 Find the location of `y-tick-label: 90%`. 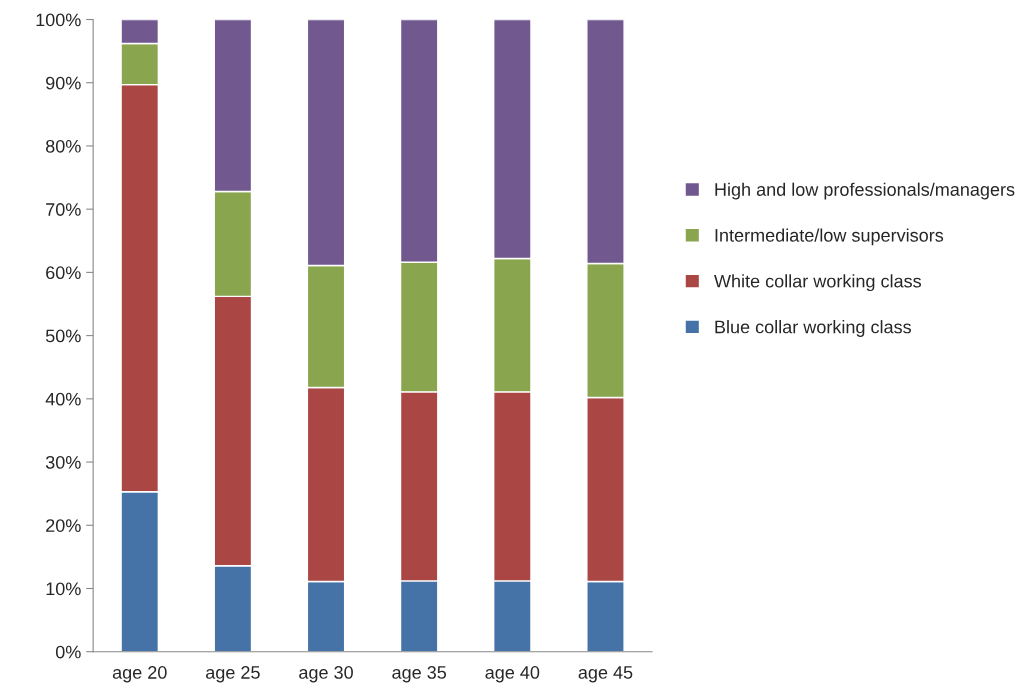

y-tick-label: 90% is located at coordinates (63, 83).